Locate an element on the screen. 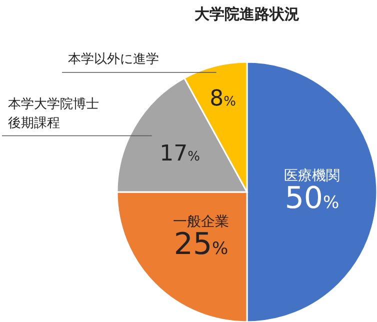 The image size is (377, 322). data-label: 17% is located at coordinates (180, 153).